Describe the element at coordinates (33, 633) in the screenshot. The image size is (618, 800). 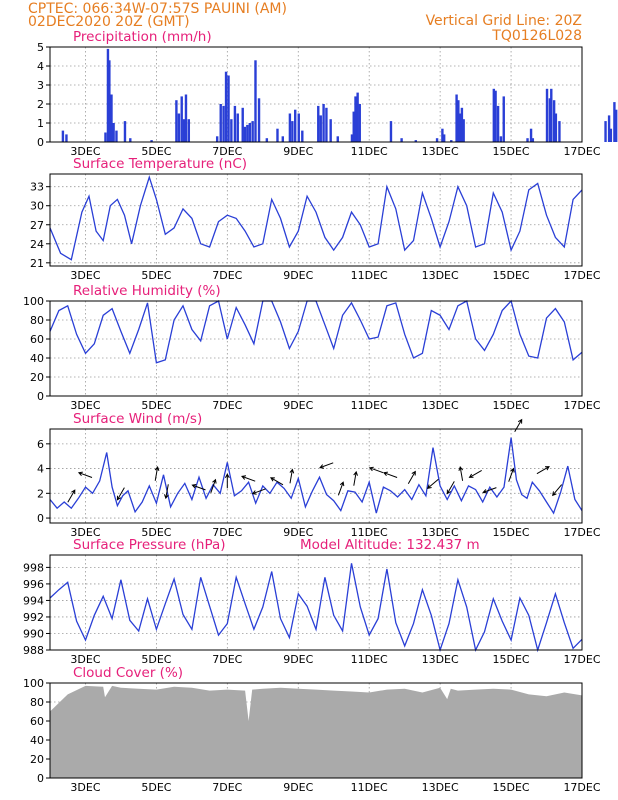
I see `y-tick-label: 990` at that location.